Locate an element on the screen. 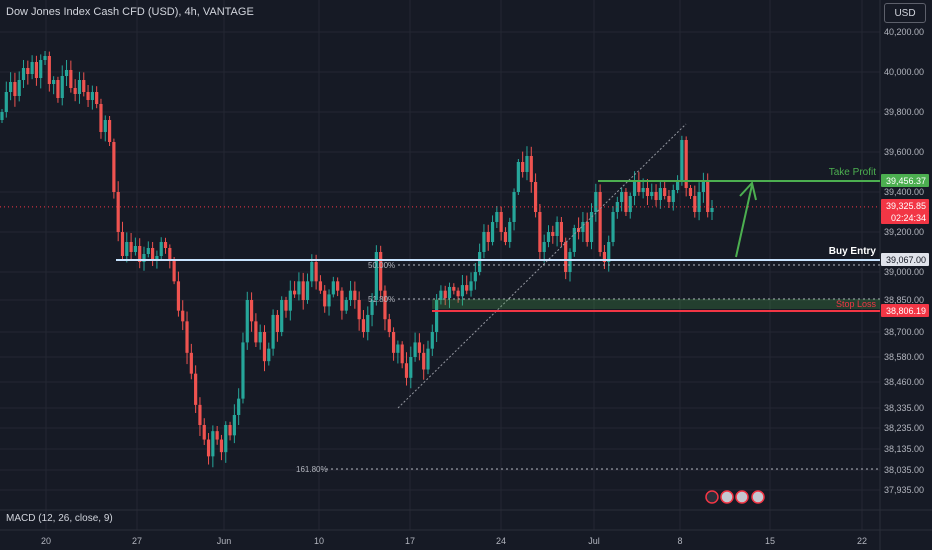 This screenshot has width=932, height=550. event-icon is located at coordinates (727, 497).